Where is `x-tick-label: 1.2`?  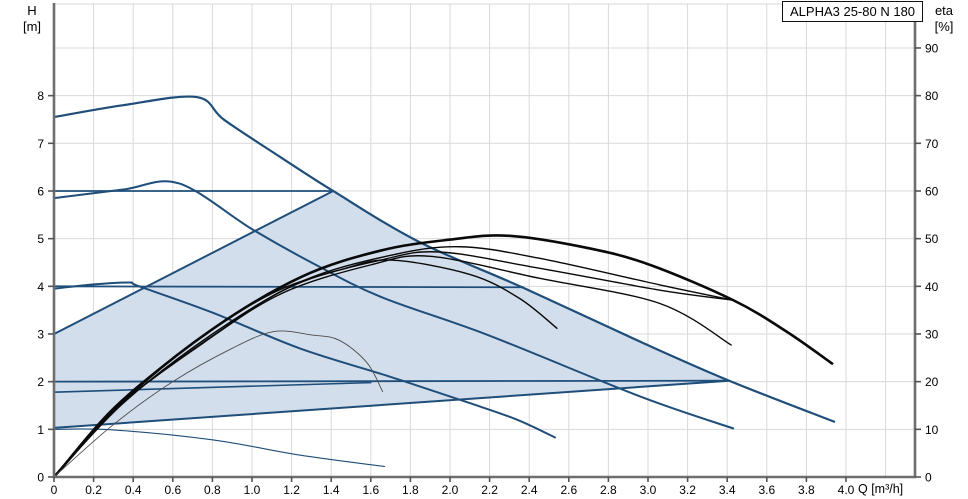 x-tick-label: 1.2 is located at coordinates (291, 490).